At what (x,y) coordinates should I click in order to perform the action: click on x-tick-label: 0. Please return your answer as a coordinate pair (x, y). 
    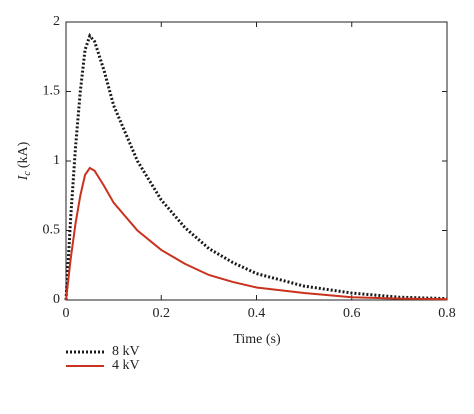
    Looking at the image, I should click on (66, 313).